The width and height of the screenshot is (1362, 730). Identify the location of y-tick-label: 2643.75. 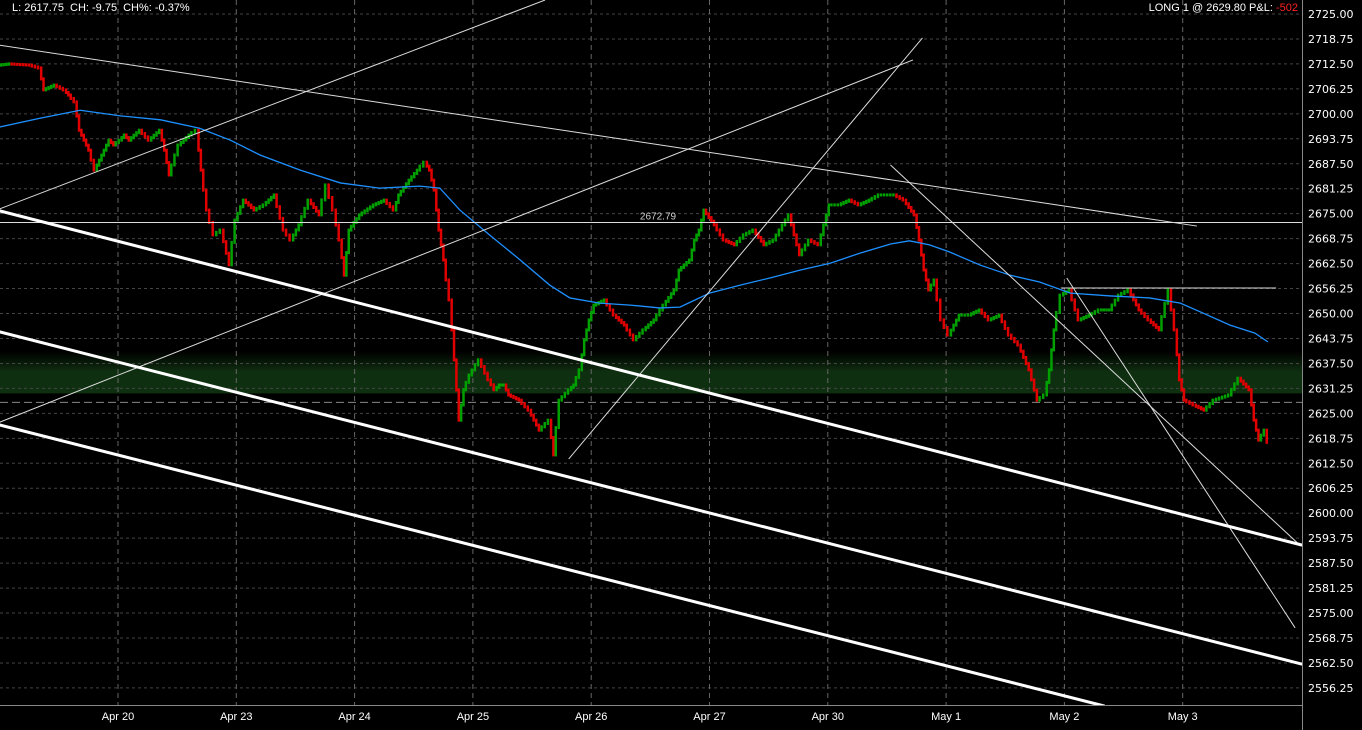
(1331, 338).